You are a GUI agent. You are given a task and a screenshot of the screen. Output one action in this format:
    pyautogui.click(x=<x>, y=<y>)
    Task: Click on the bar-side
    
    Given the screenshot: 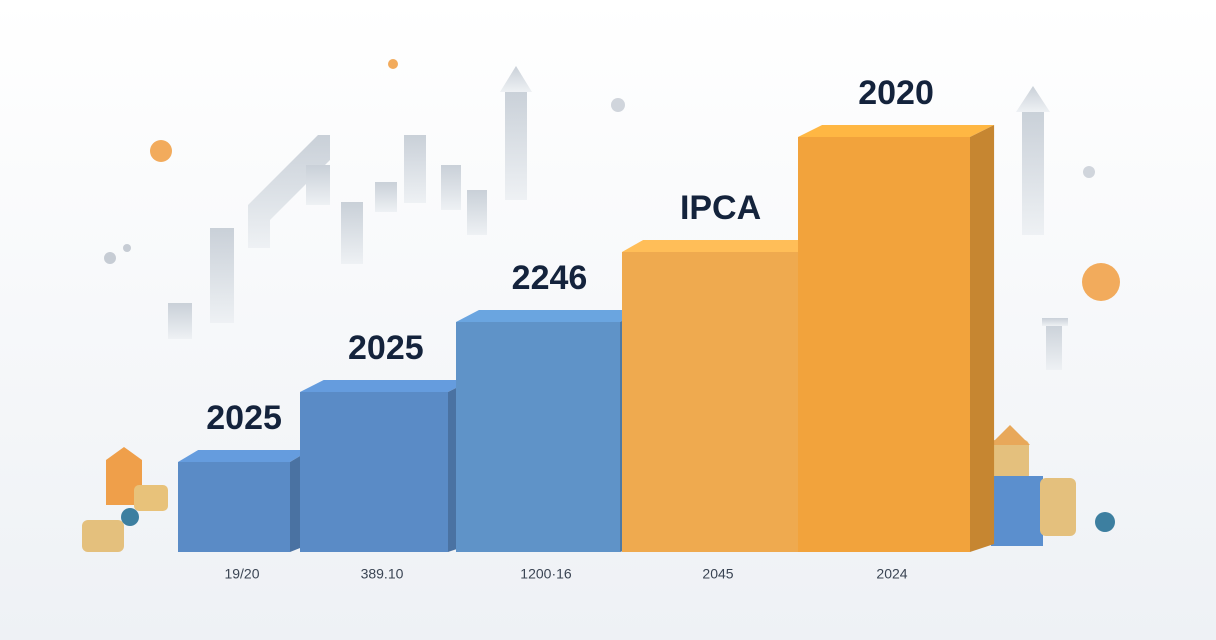 What is the action you would take?
    pyautogui.click(x=982, y=338)
    